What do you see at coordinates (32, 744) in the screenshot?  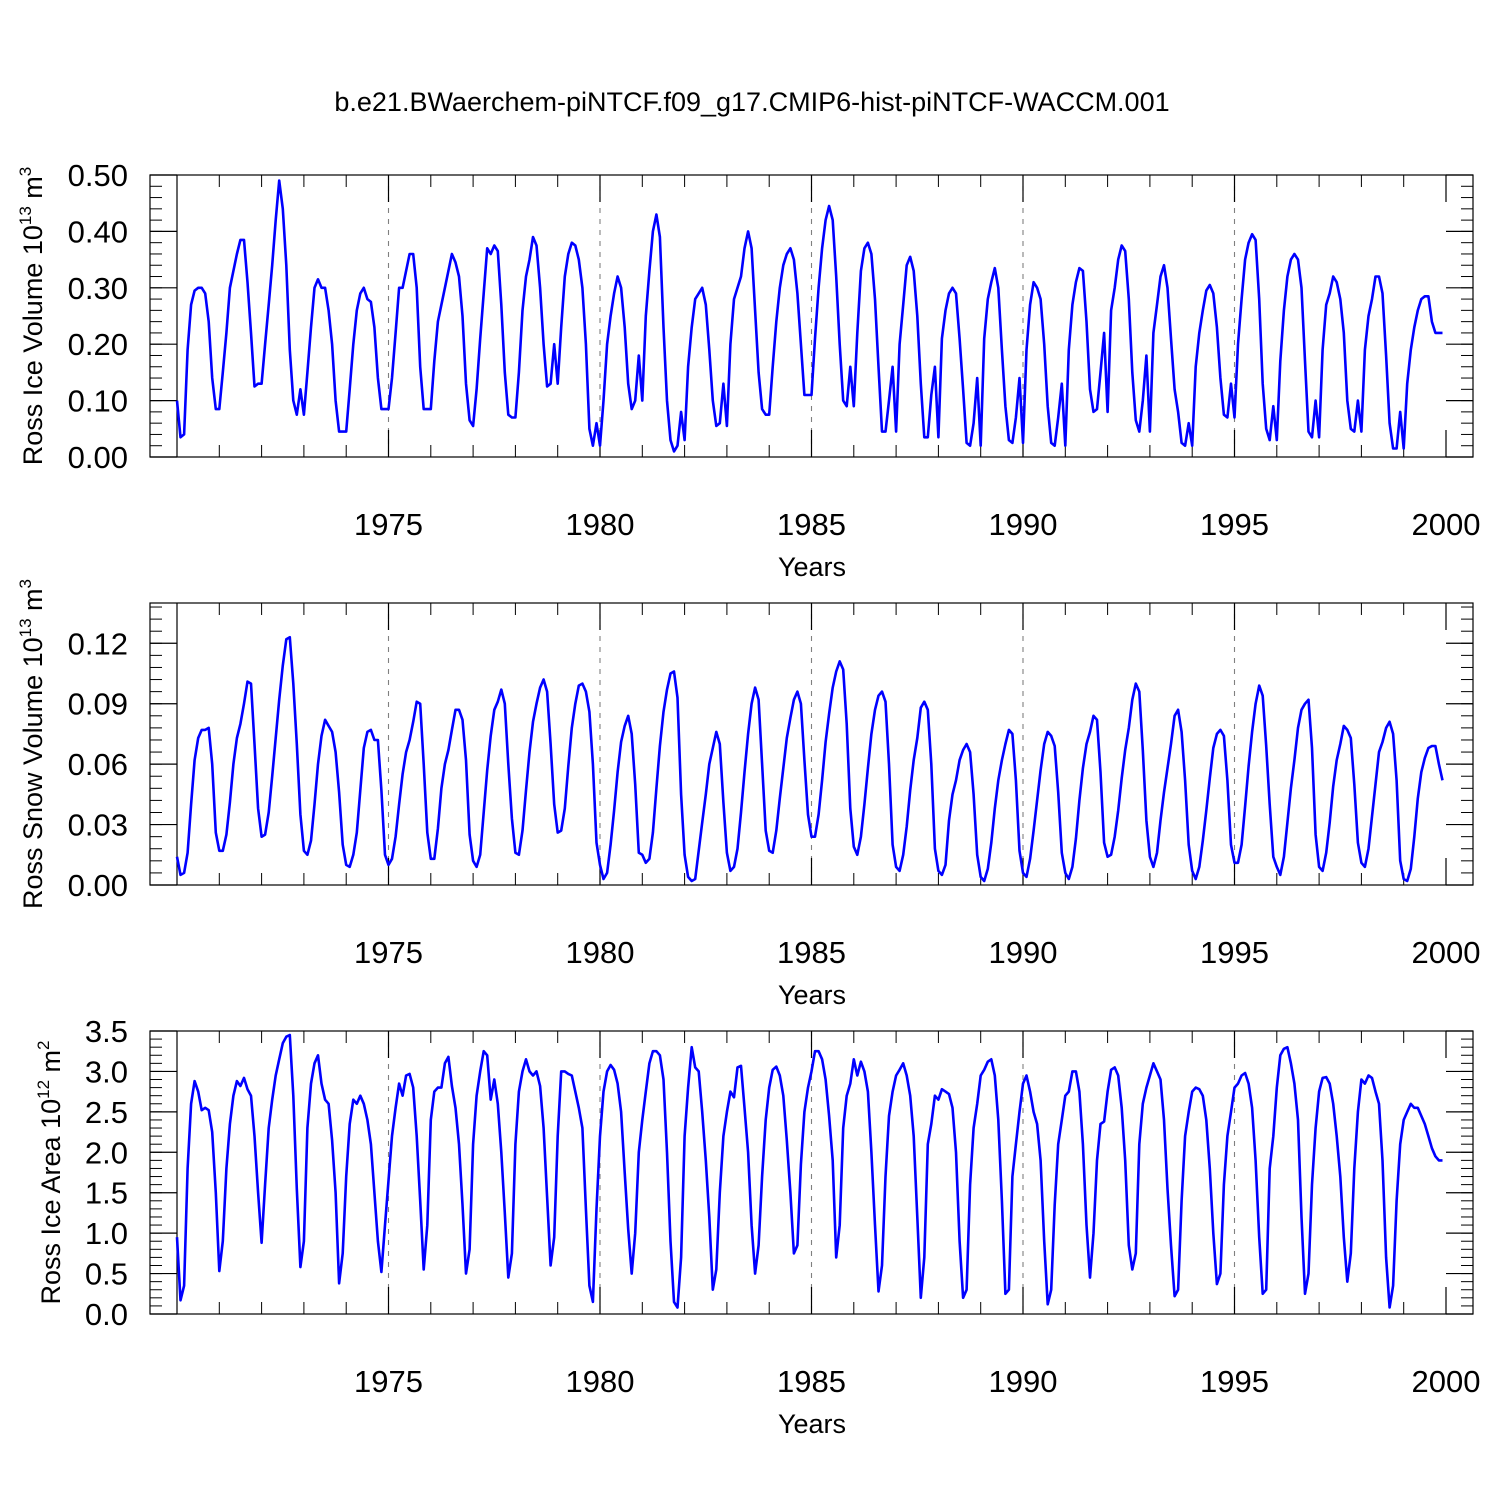 I see `y-axis-label: Ross Snow Volume 1013 m3` at bounding box center [32, 744].